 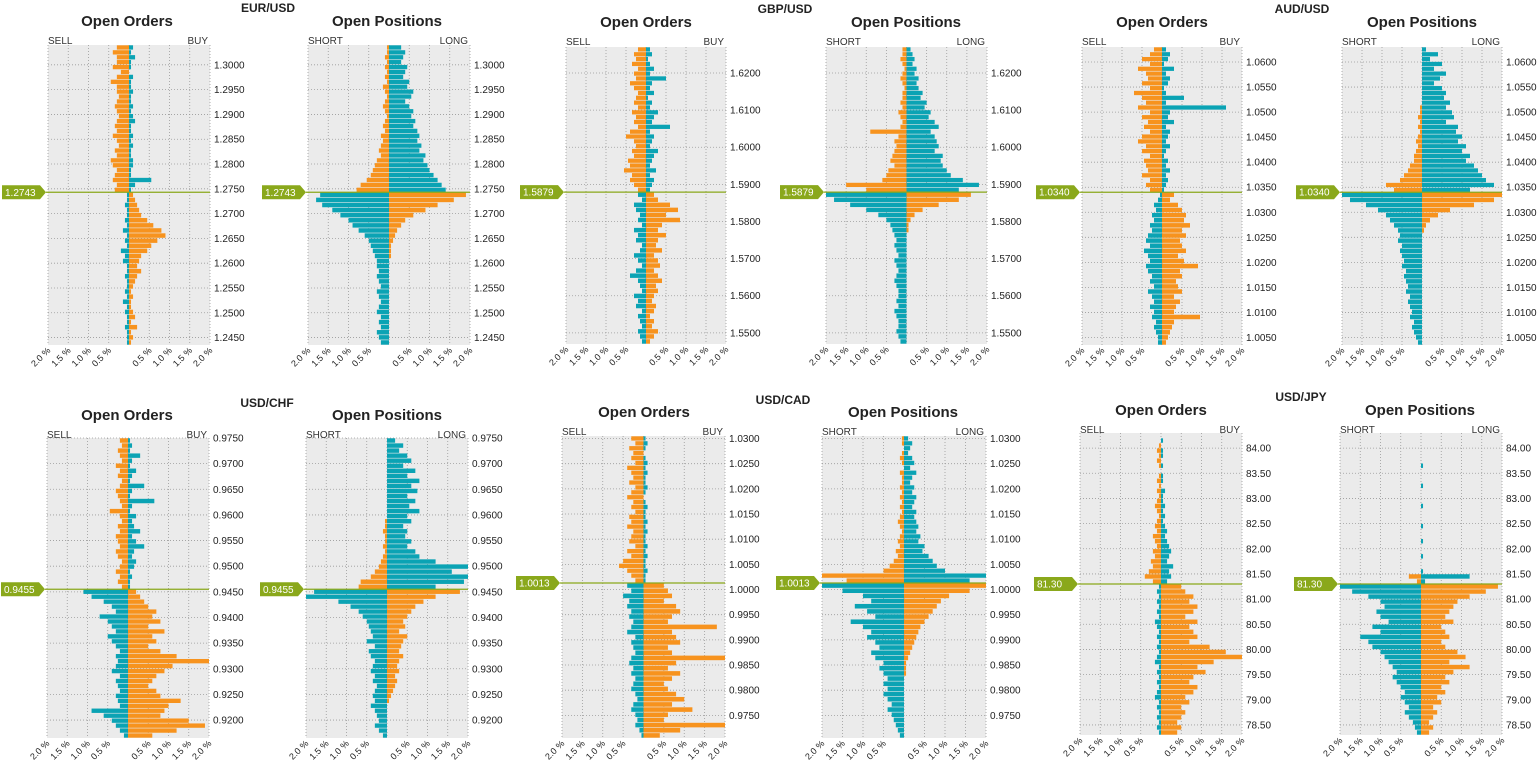 I want to click on chf-orders-bar-left, so click(x=109, y=710).